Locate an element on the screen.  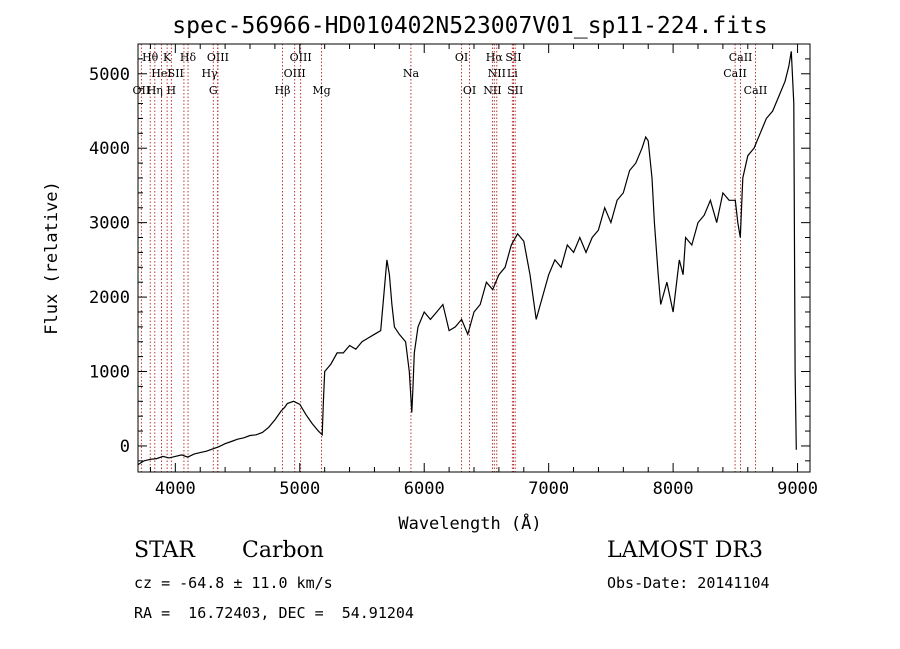
survey-name: LAMOST DR3 is located at coordinates (685, 550).